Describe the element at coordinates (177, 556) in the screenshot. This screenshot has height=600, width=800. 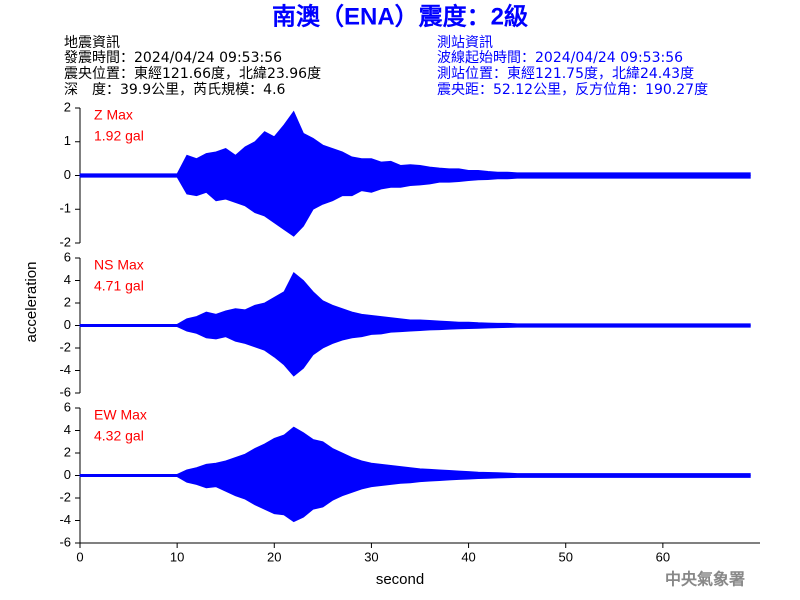
I see `x-tick-label: 10` at that location.